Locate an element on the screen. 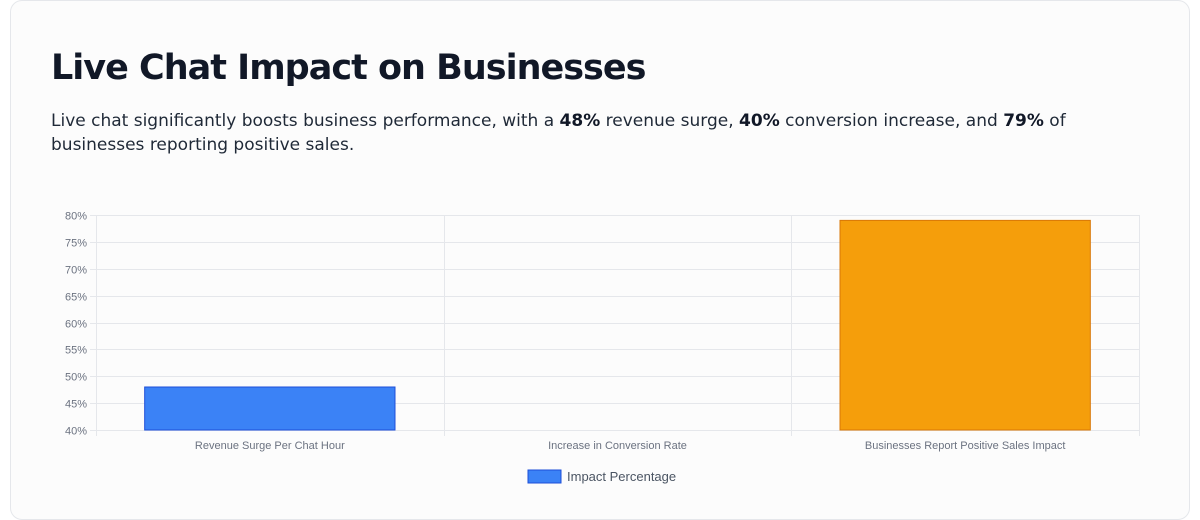 The width and height of the screenshot is (1200, 520). y-tick-label: 45% is located at coordinates (76, 405).